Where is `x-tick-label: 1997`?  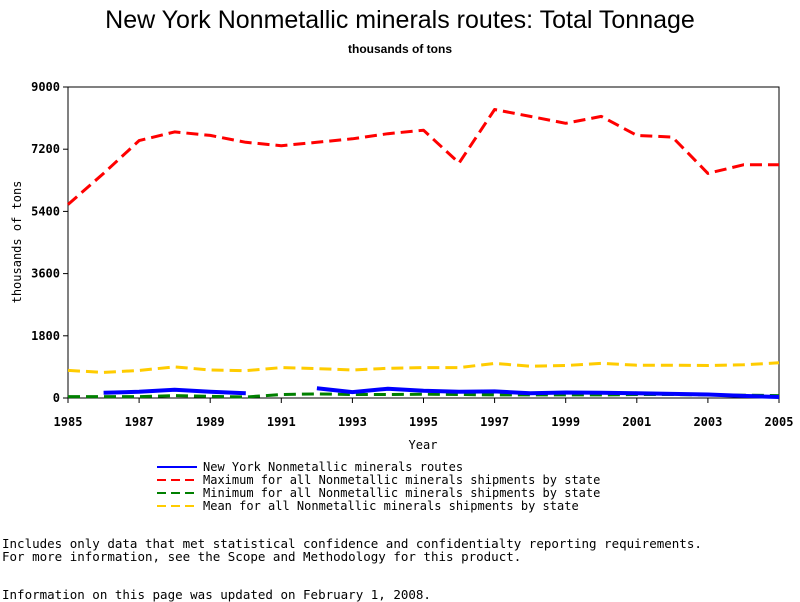
x-tick-label: 1997 is located at coordinates (494, 422).